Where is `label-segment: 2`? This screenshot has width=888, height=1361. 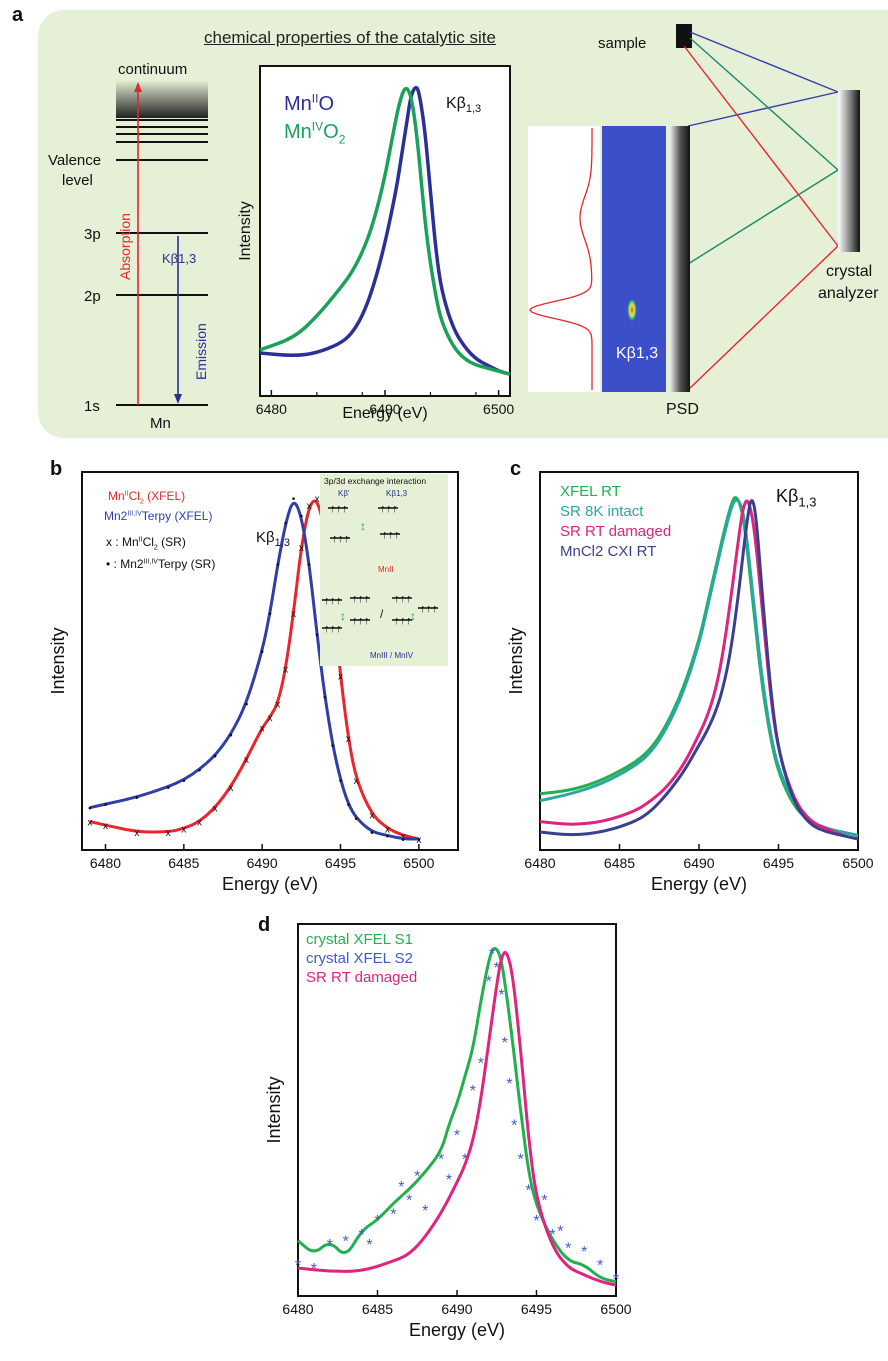 label-segment: 2 is located at coordinates (342, 140).